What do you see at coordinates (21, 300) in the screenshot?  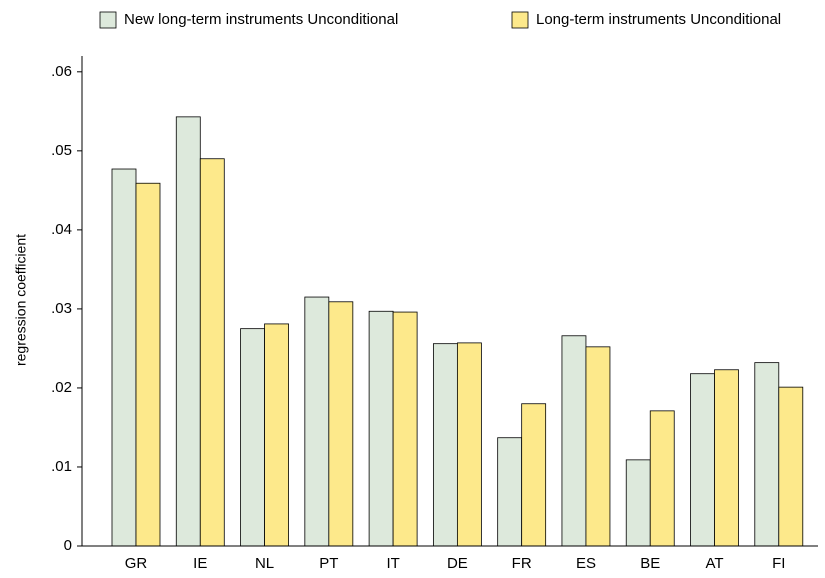 I see `y-axis-label: regression coefficient` at bounding box center [21, 300].